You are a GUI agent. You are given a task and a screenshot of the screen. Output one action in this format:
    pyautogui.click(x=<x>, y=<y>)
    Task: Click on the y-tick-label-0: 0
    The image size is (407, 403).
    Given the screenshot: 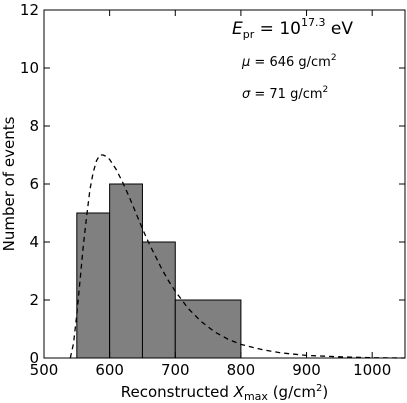 What is the action you would take?
    pyautogui.click(x=34, y=358)
    